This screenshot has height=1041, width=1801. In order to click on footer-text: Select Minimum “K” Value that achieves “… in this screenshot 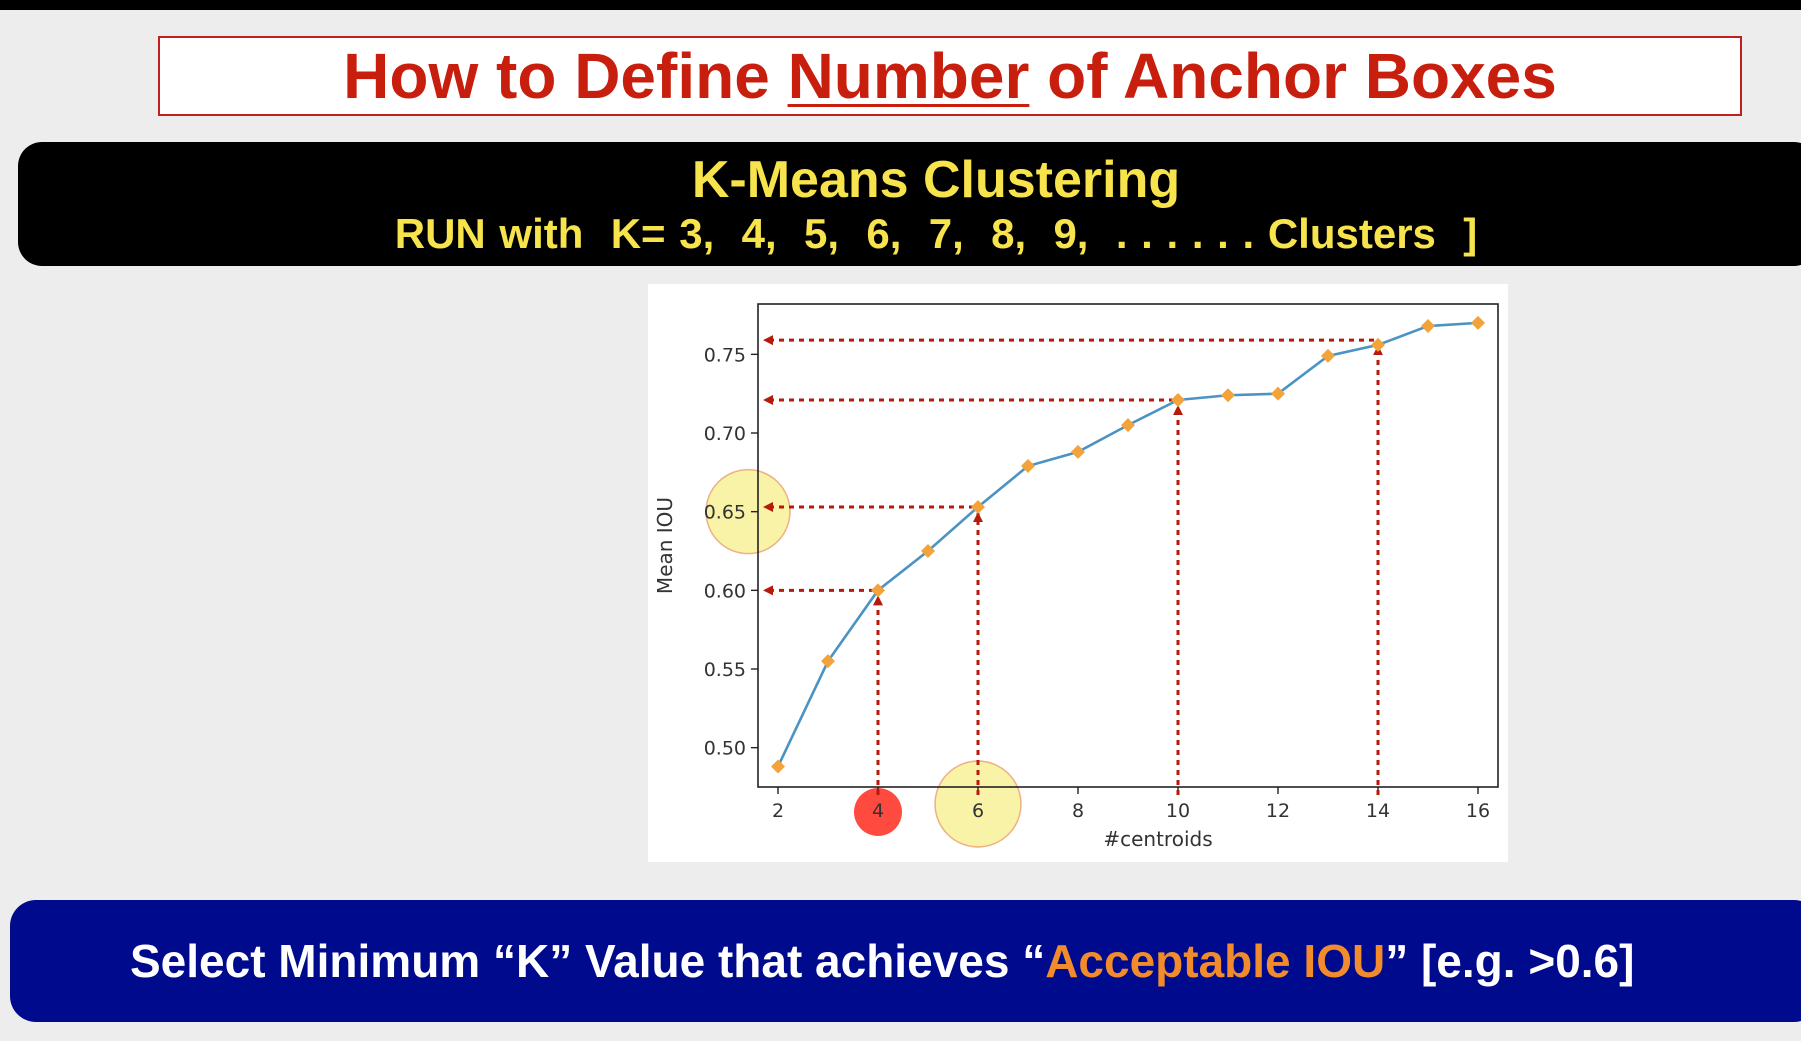, I will do `click(882, 961)`.